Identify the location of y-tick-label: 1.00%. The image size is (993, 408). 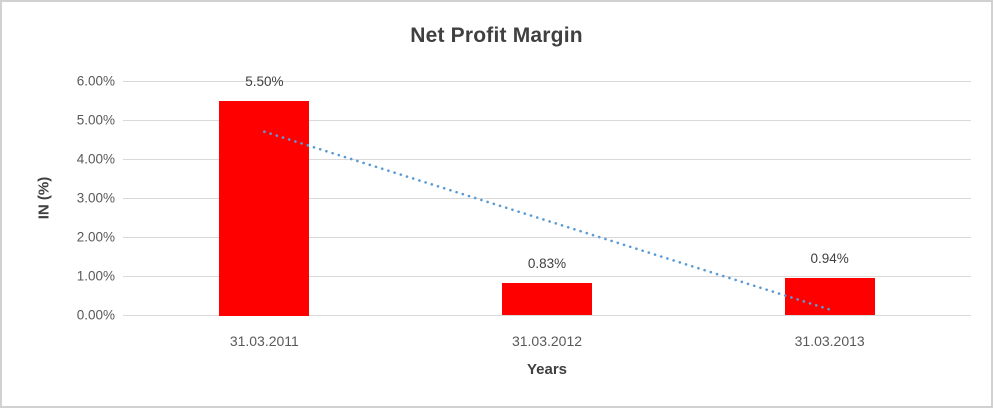
(95, 276).